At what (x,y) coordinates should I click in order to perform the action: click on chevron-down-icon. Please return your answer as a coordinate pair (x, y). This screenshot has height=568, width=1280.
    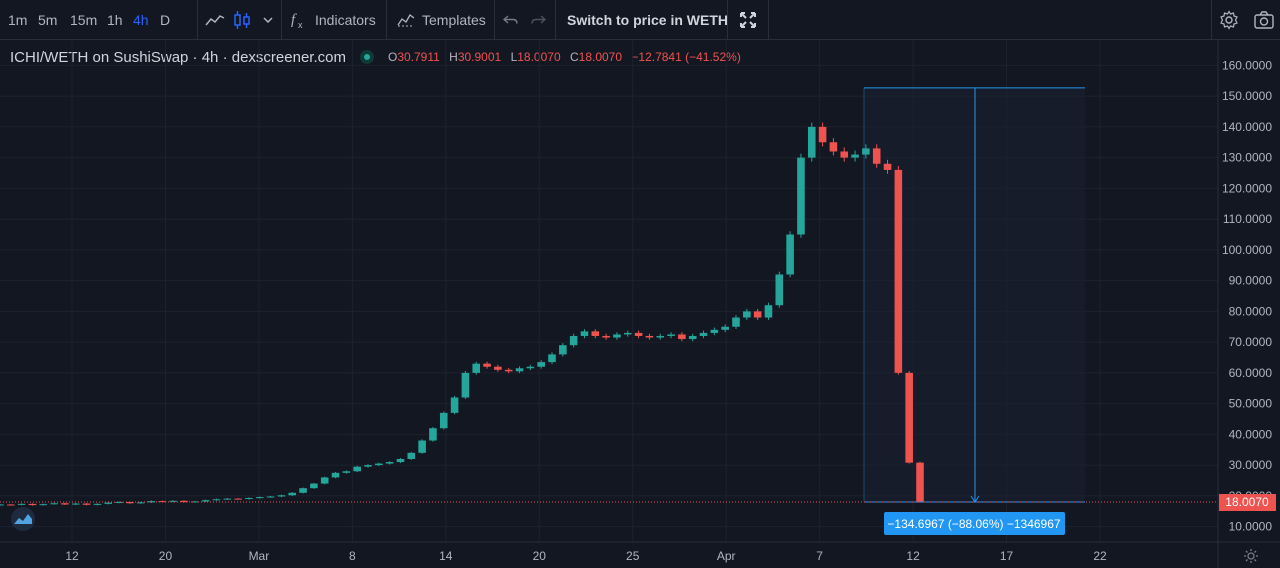
    Looking at the image, I should click on (268, 20).